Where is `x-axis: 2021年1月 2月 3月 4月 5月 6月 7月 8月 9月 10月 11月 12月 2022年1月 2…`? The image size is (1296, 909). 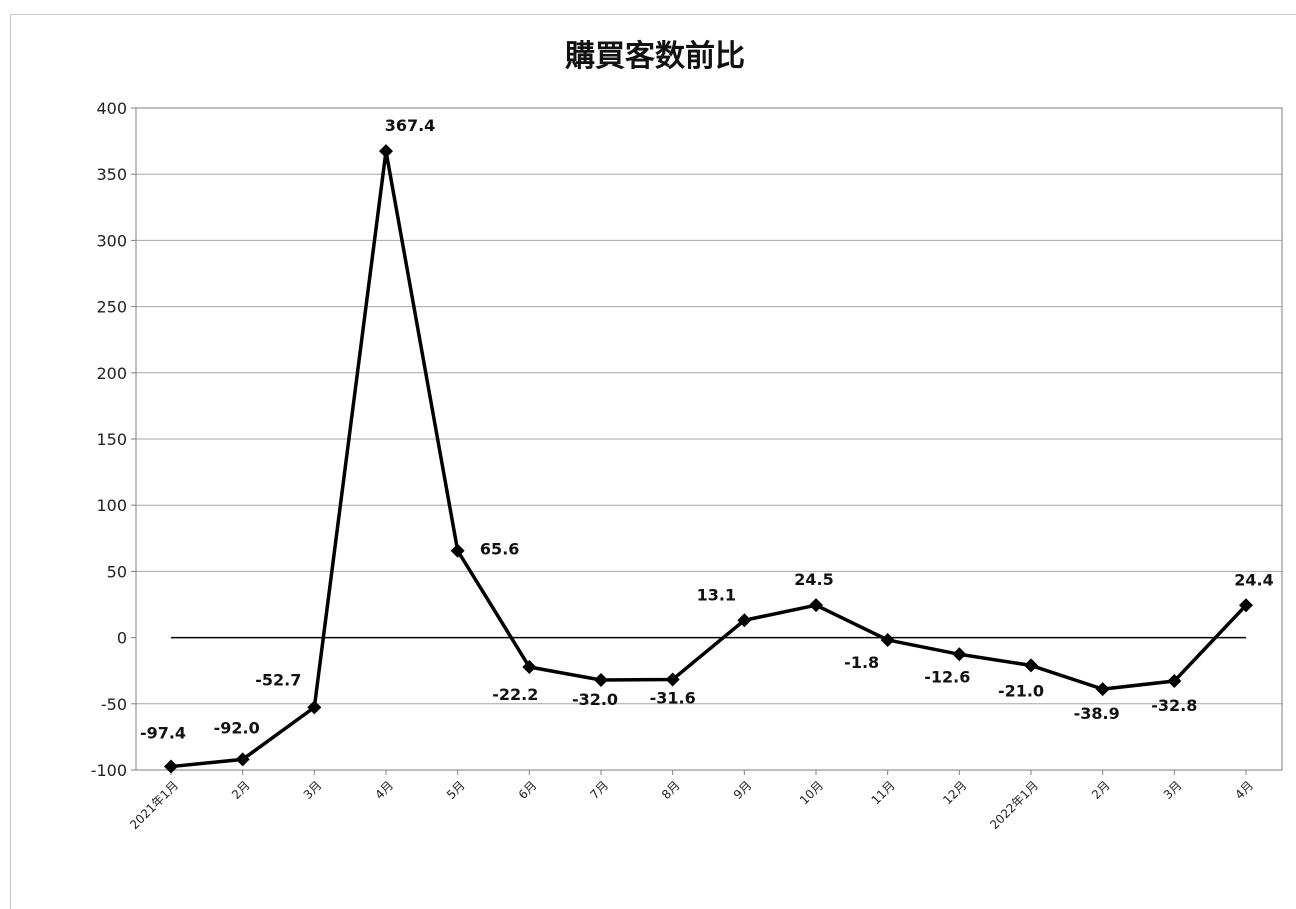
x-axis: 2021年1月 2月 3月 4月 5月 6月 7月 8月 9月 10月 11月 12月 2022年1月 2… is located at coordinates (691, 801).